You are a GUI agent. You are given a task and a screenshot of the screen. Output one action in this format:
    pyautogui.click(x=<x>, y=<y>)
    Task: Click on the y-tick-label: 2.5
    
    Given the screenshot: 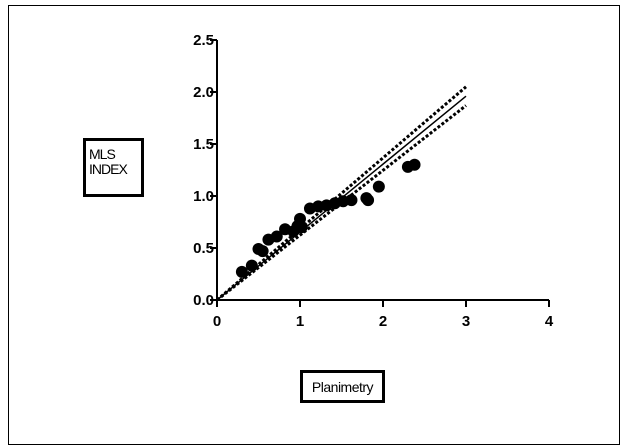 What is the action you would take?
    pyautogui.click(x=203, y=40)
    